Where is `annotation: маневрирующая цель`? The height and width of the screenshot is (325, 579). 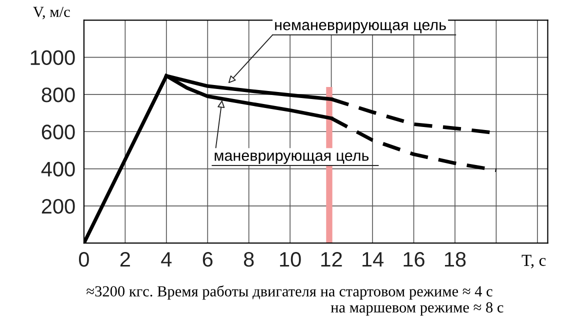
annotation: маневрирующая цель is located at coordinates (291, 158).